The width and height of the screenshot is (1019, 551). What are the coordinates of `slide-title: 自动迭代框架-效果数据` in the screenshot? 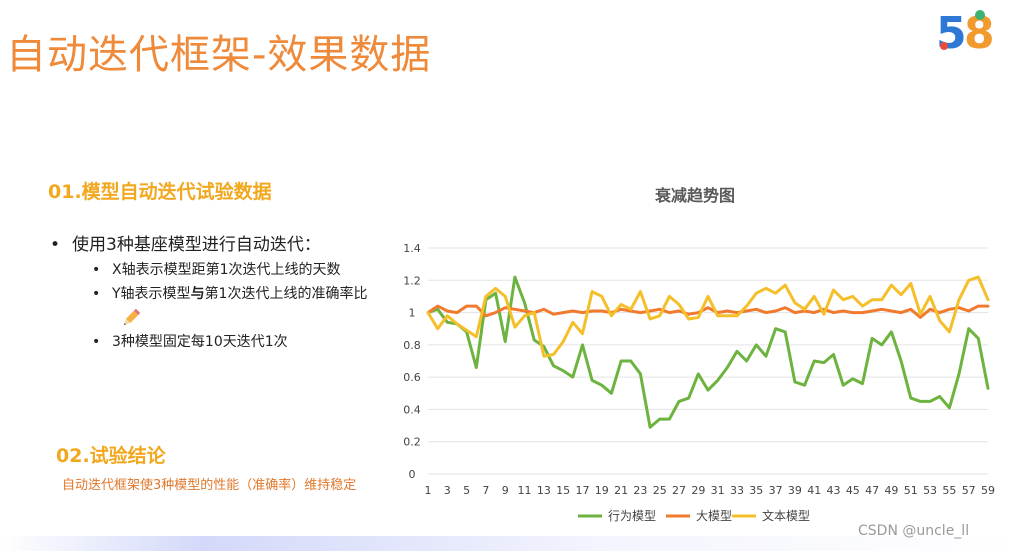 It's located at (219, 55).